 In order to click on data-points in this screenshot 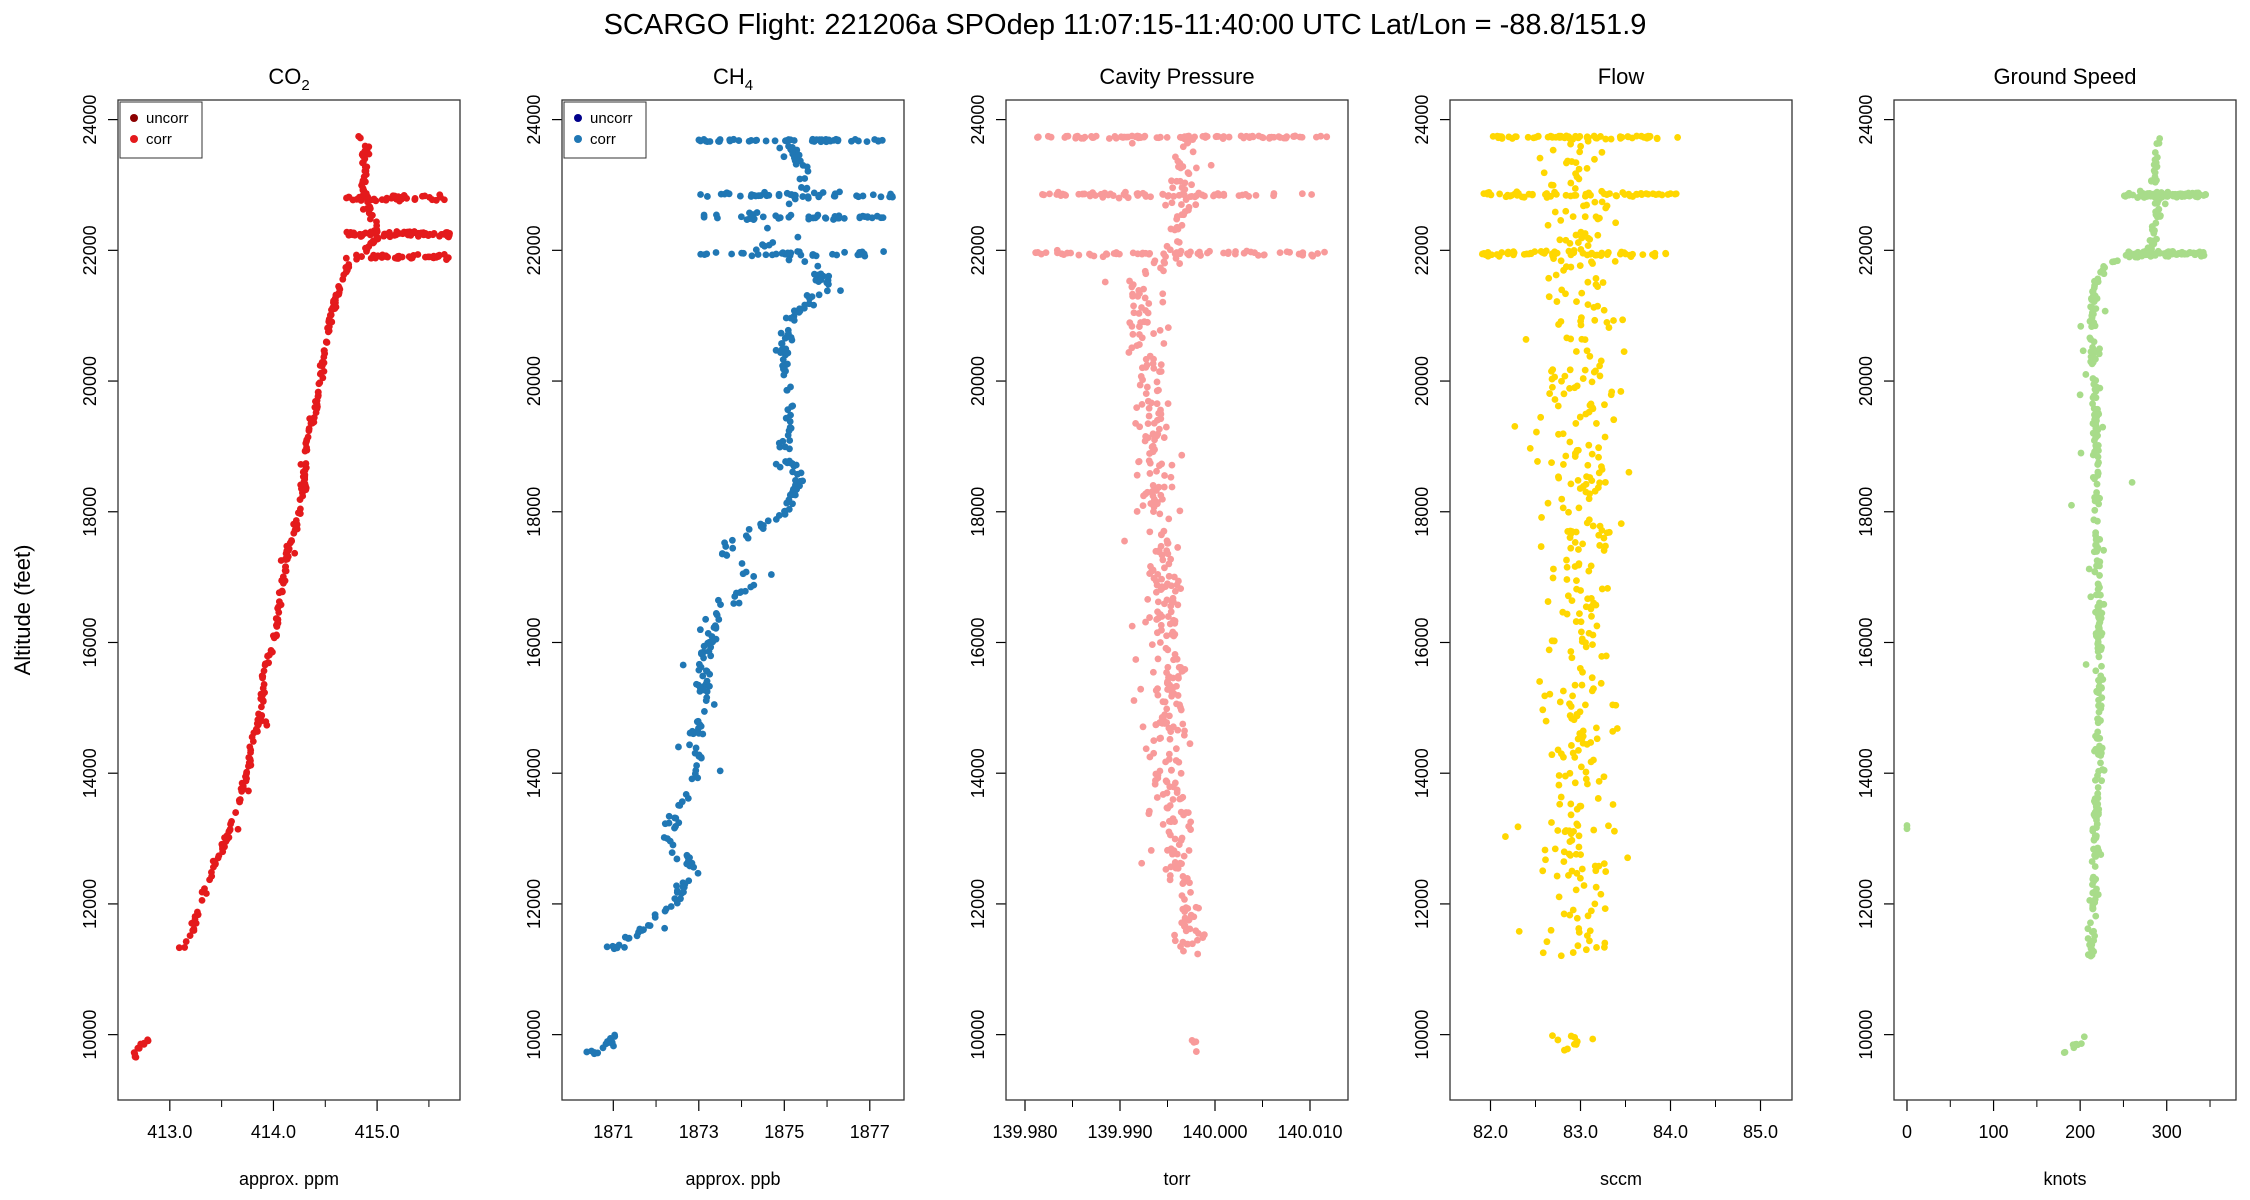, I will do `click(739, 596)`.